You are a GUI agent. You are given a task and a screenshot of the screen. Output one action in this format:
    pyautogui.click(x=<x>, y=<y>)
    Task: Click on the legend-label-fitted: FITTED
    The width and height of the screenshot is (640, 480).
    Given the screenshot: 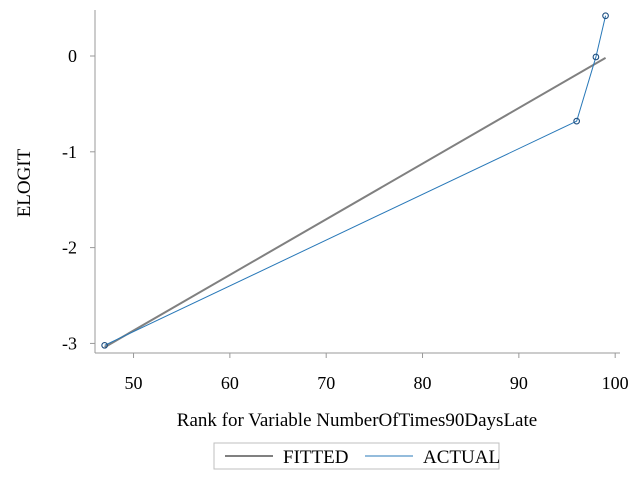 What is the action you would take?
    pyautogui.click(x=315, y=457)
    